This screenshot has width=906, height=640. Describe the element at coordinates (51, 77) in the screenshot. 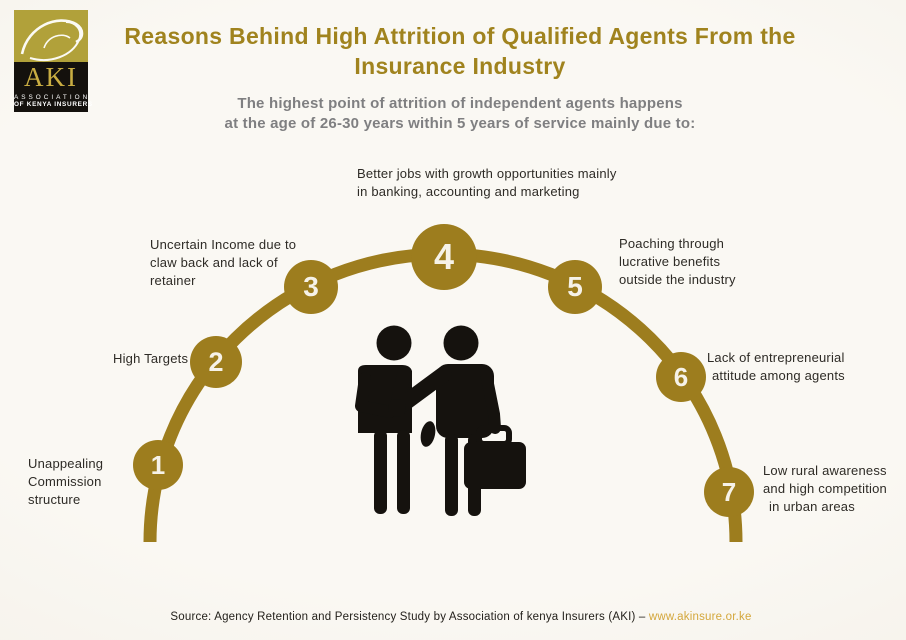

I see `aki-logo-acronym: AKI` at that location.